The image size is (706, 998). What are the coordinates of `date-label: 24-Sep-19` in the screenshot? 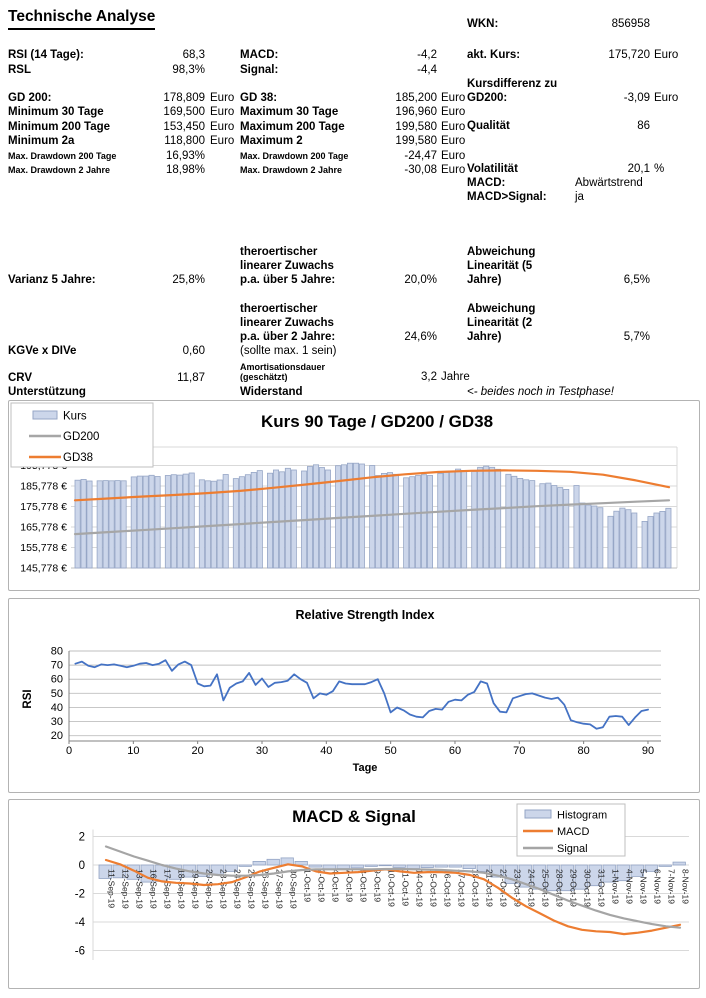 It's located at (238, 889).